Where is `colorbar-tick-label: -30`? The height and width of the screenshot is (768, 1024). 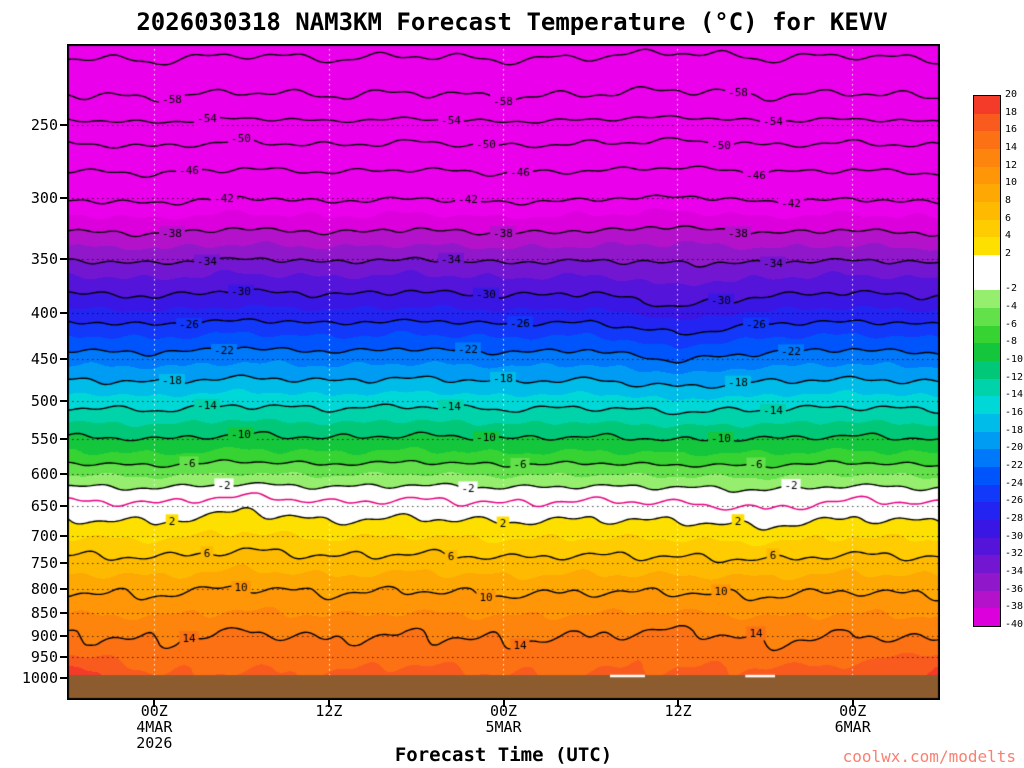
colorbar-tick-label: -30 is located at coordinates (1014, 536).